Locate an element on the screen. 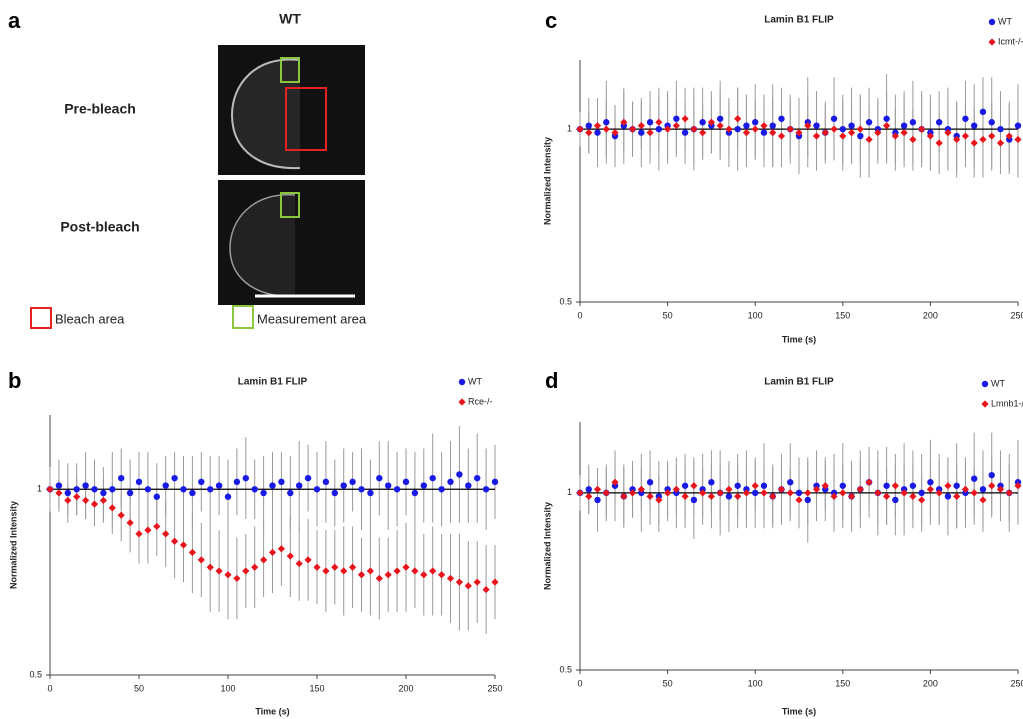  chart-title: Lamin B1 FLIP is located at coordinates (273, 382).